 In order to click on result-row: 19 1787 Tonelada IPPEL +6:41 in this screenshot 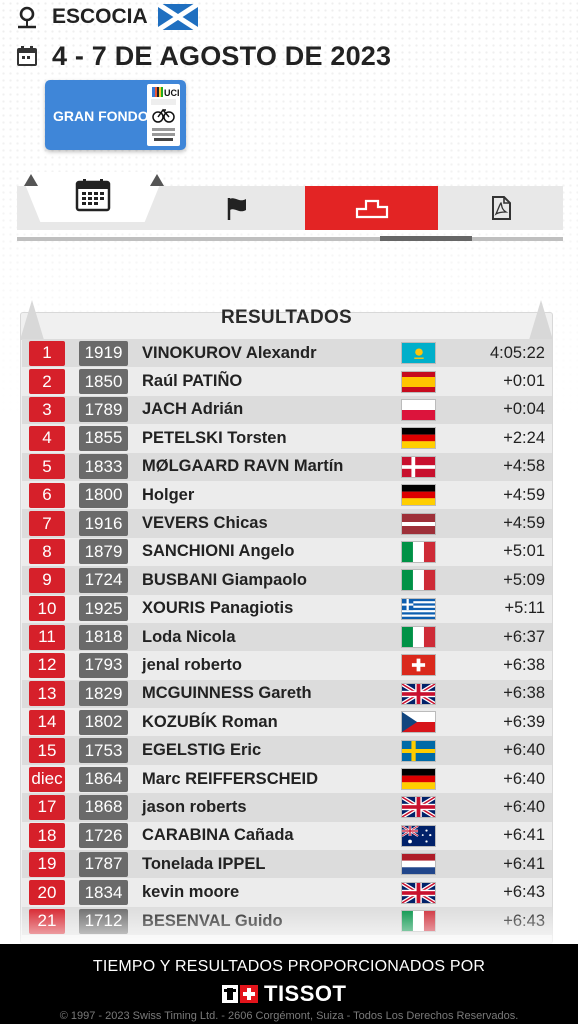, I will do `click(287, 864)`.